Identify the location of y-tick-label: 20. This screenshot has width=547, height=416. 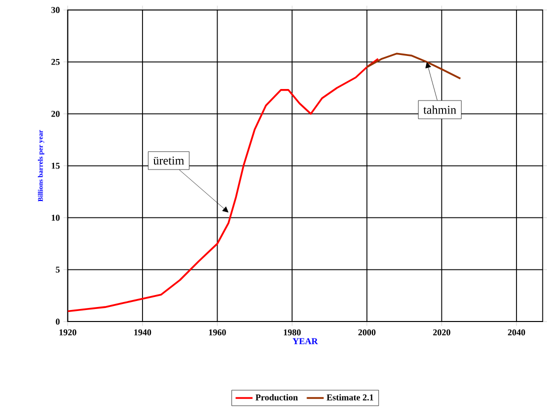
(55, 113).